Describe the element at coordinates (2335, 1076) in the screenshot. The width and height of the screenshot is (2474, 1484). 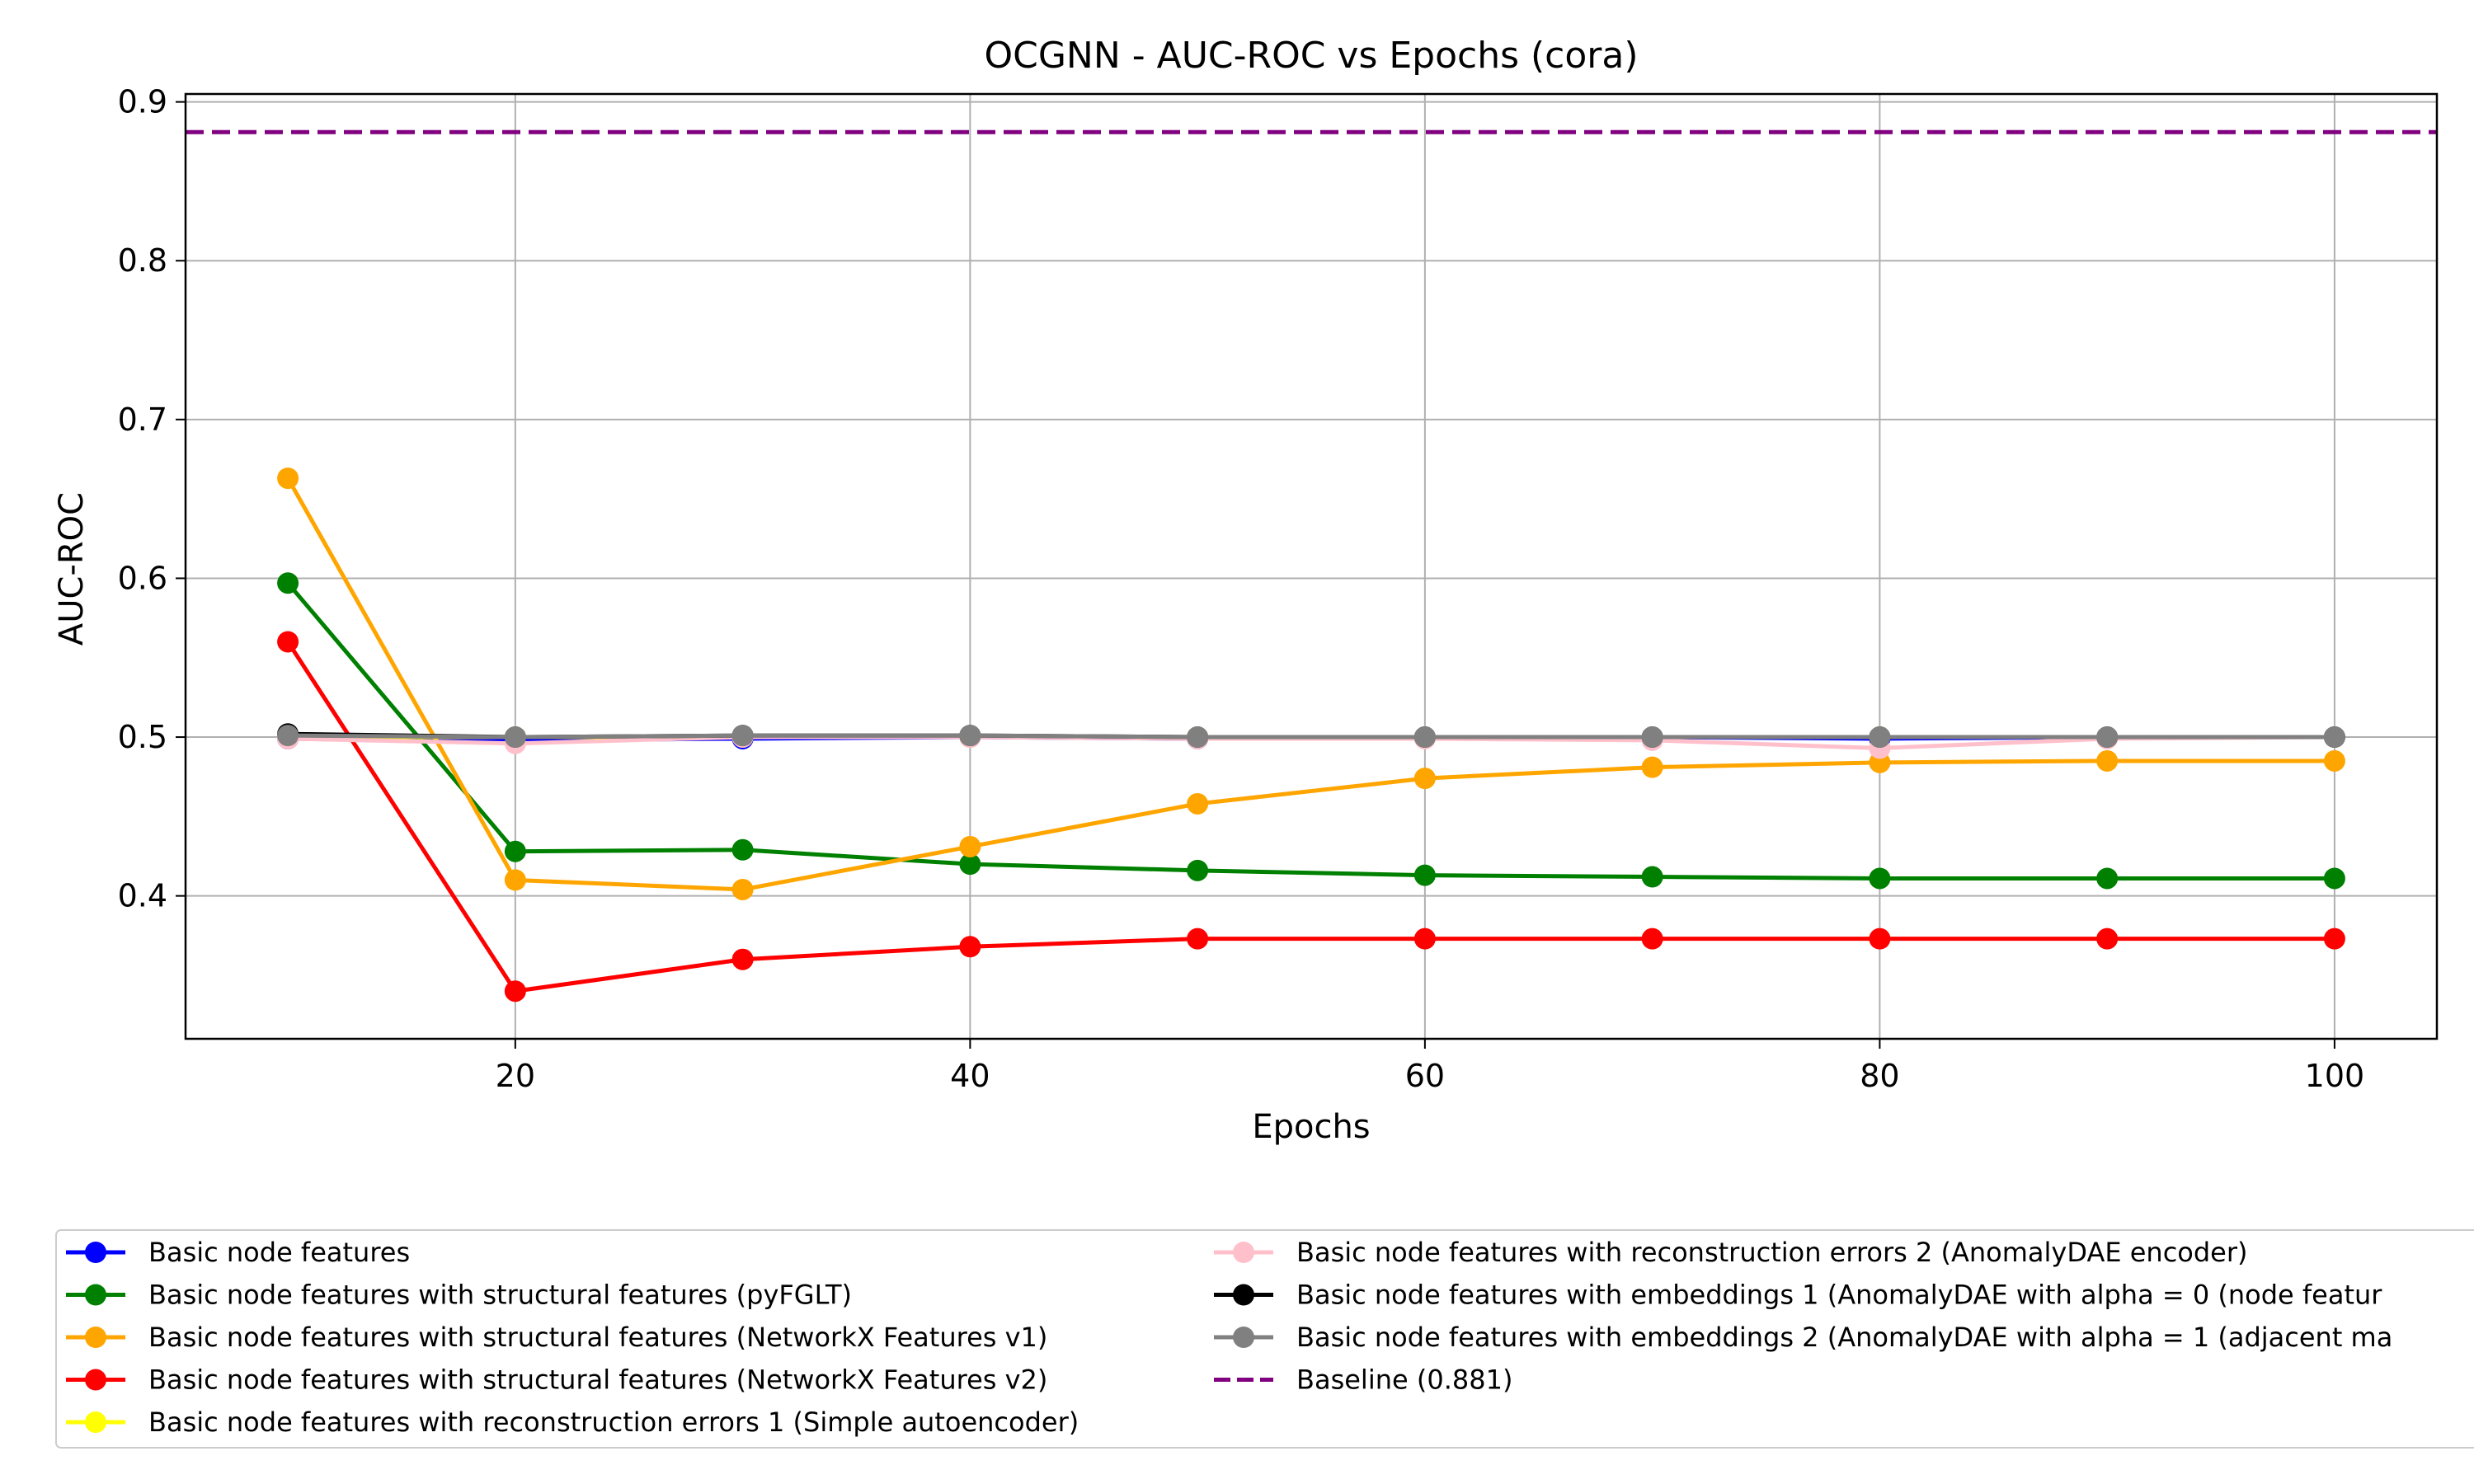
I see `x-tick-label: 100` at that location.